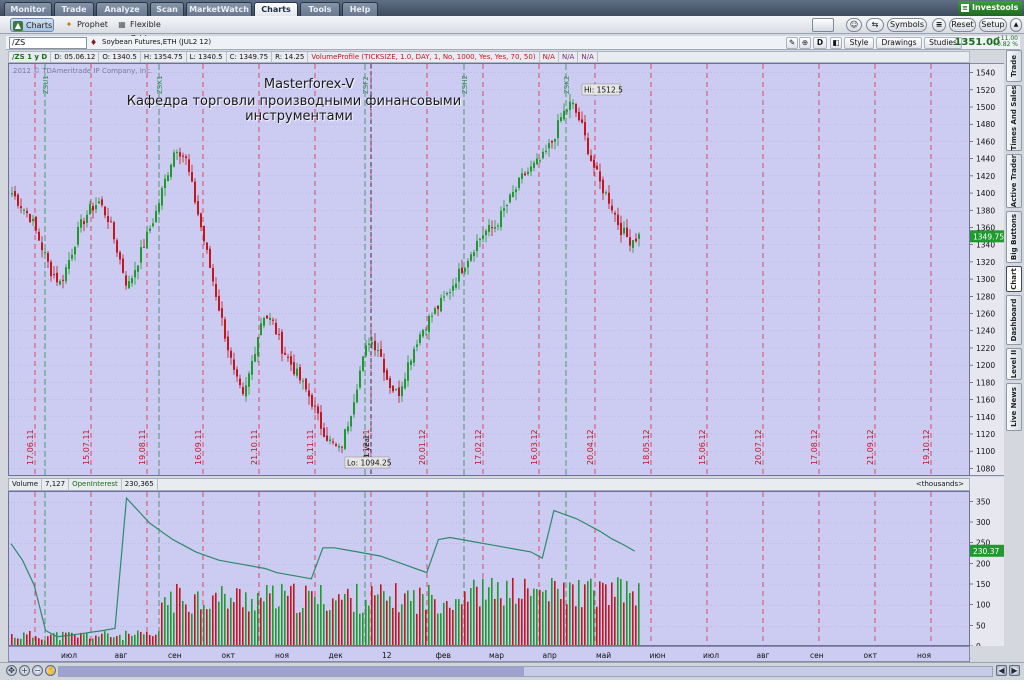 The image size is (1024, 680). I want to click on month-label: апр, so click(550, 655).